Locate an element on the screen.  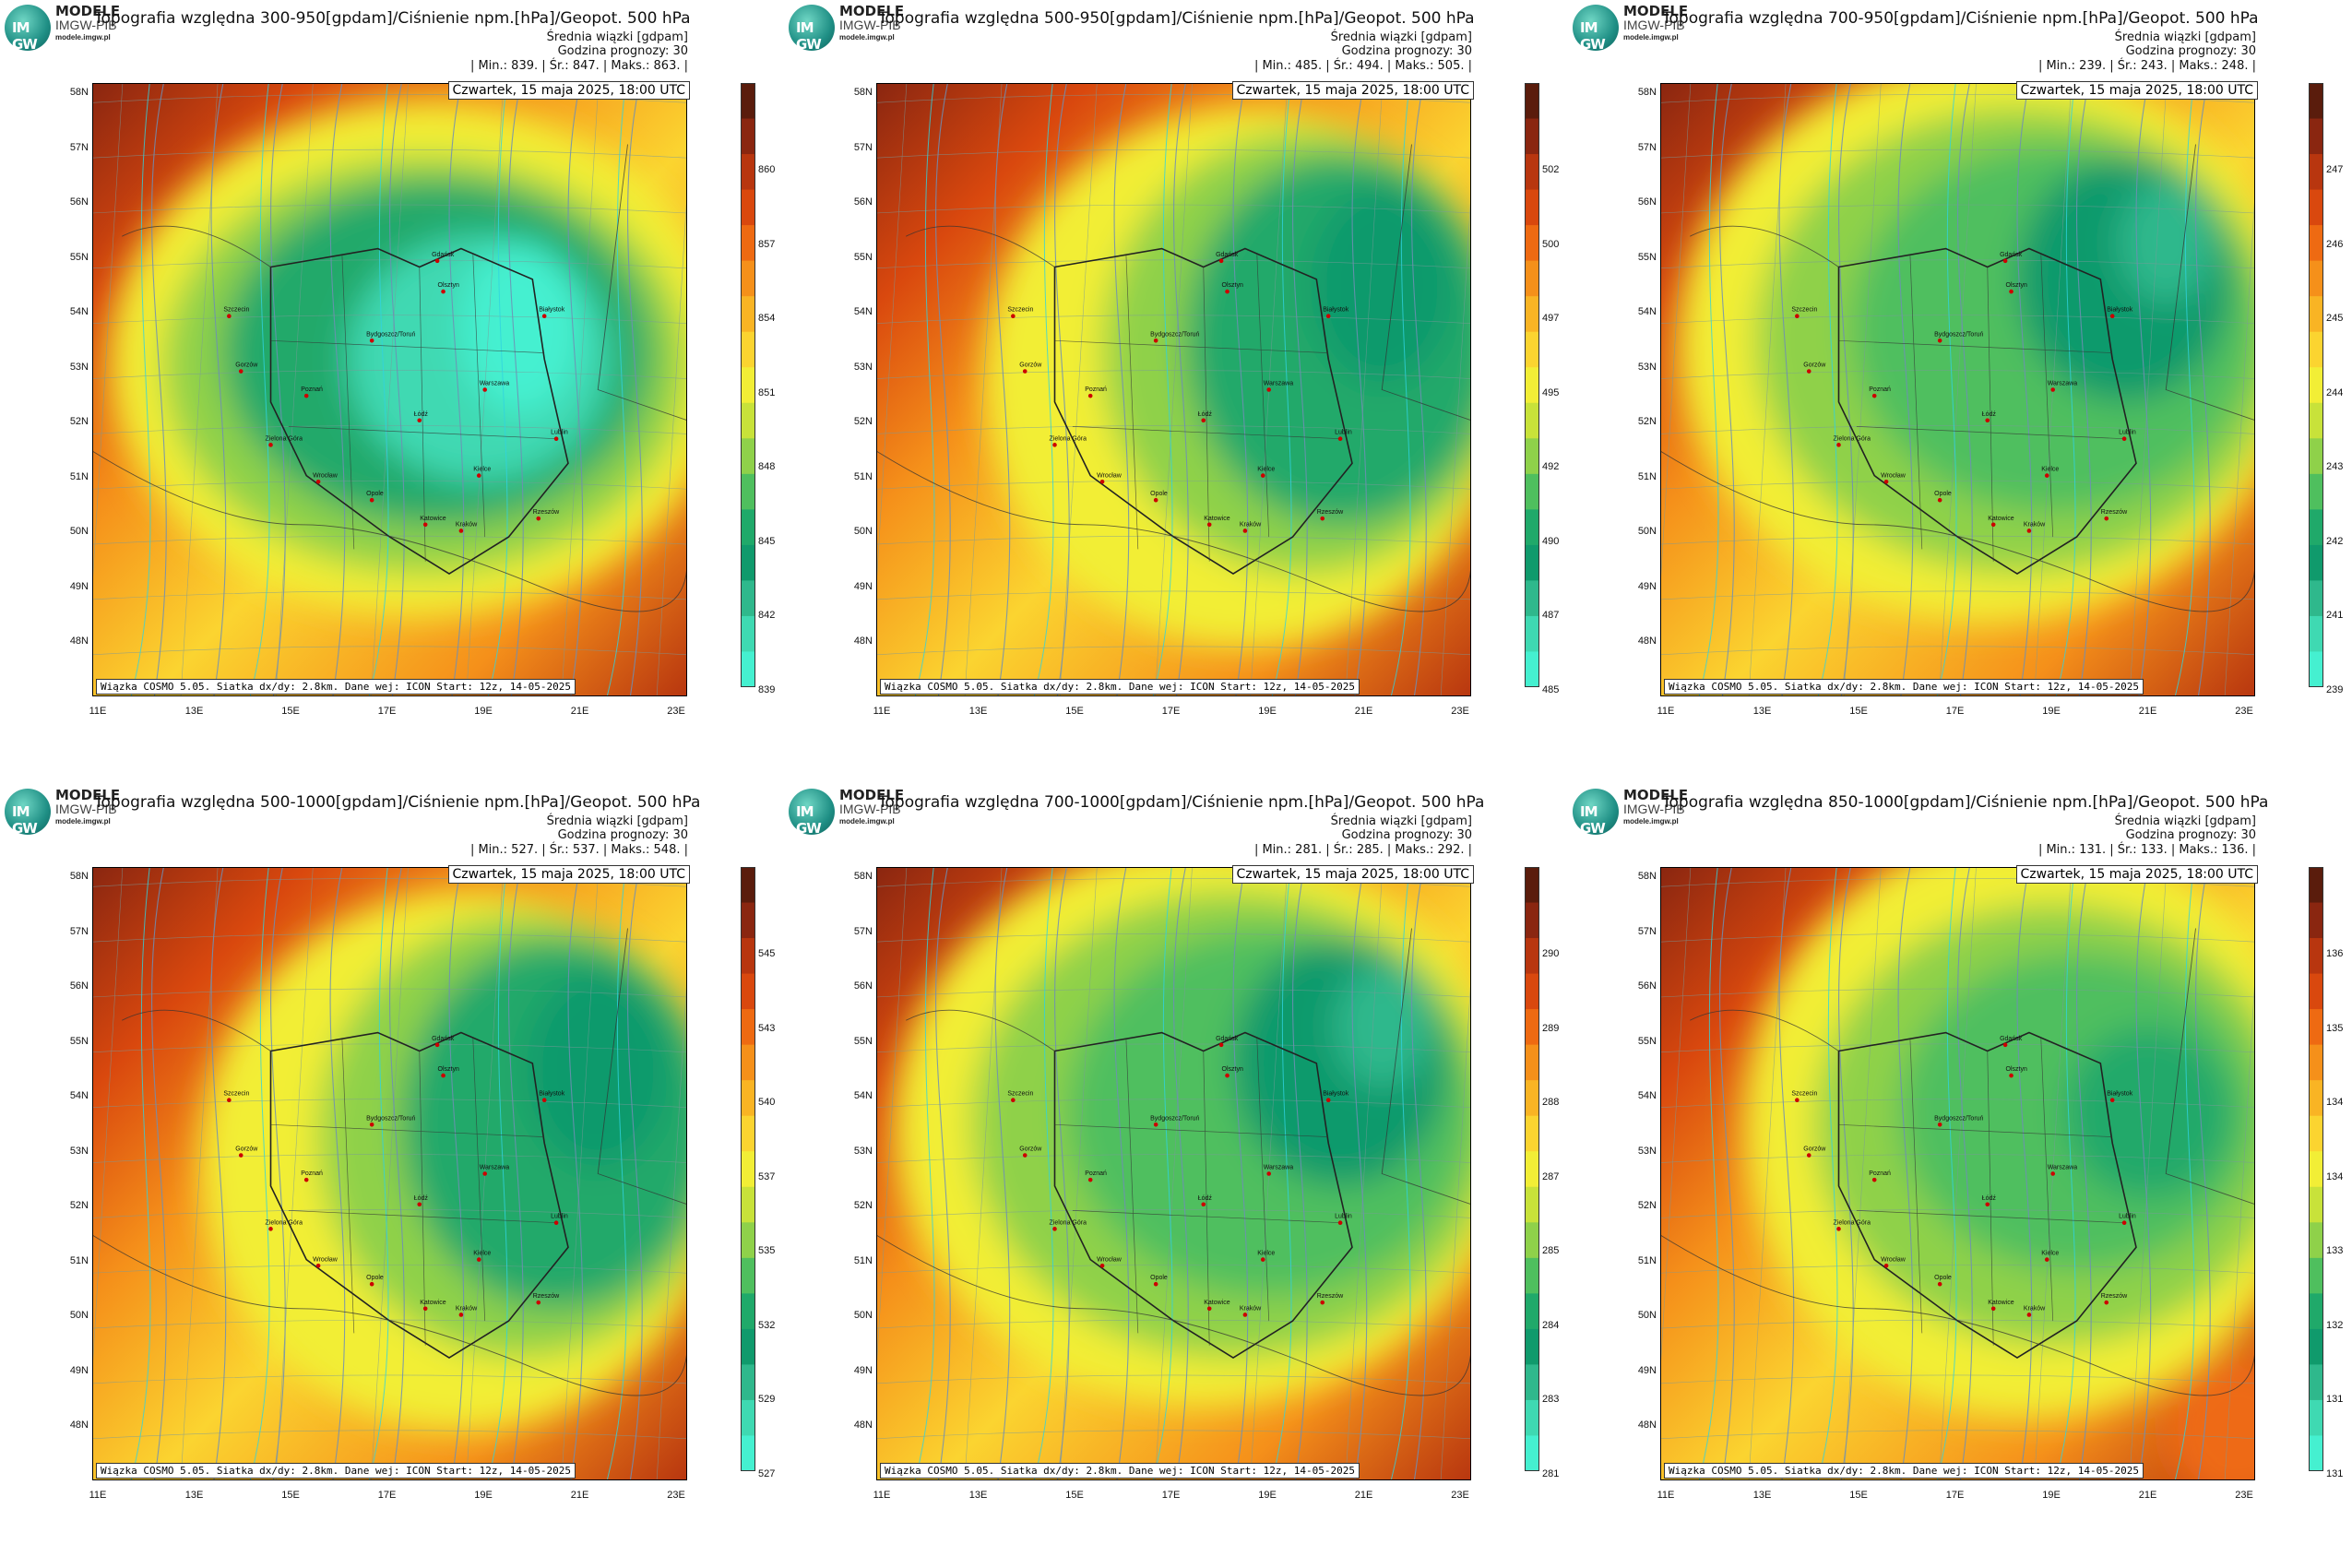
lat-label: 56N is located at coordinates (863, 202).